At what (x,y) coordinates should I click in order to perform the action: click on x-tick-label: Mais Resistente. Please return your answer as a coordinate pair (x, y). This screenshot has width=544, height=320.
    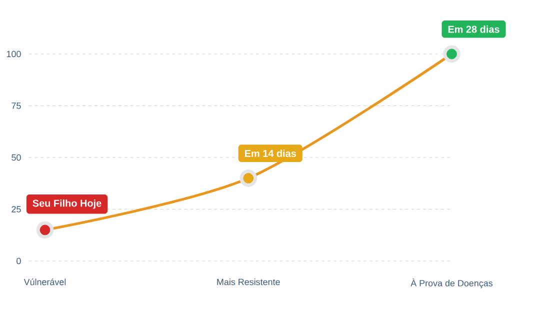
    Looking at the image, I should click on (248, 282).